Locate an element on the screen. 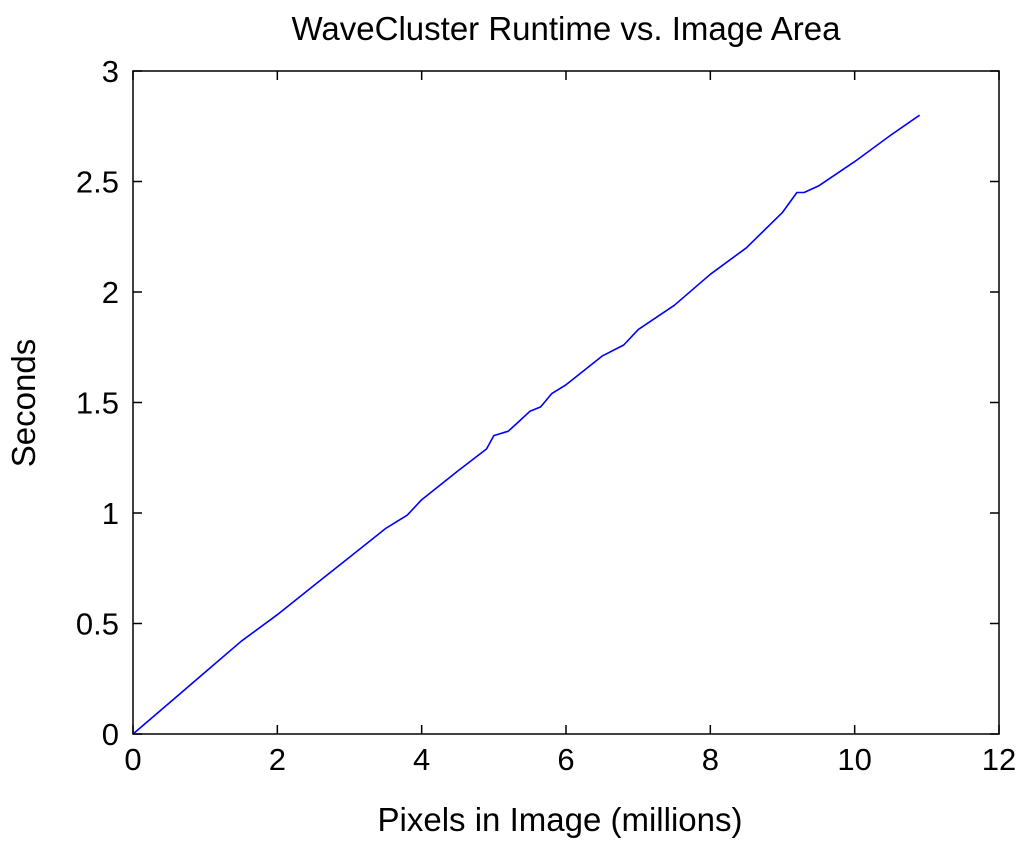  x-tick-label: 12 is located at coordinates (999, 759).